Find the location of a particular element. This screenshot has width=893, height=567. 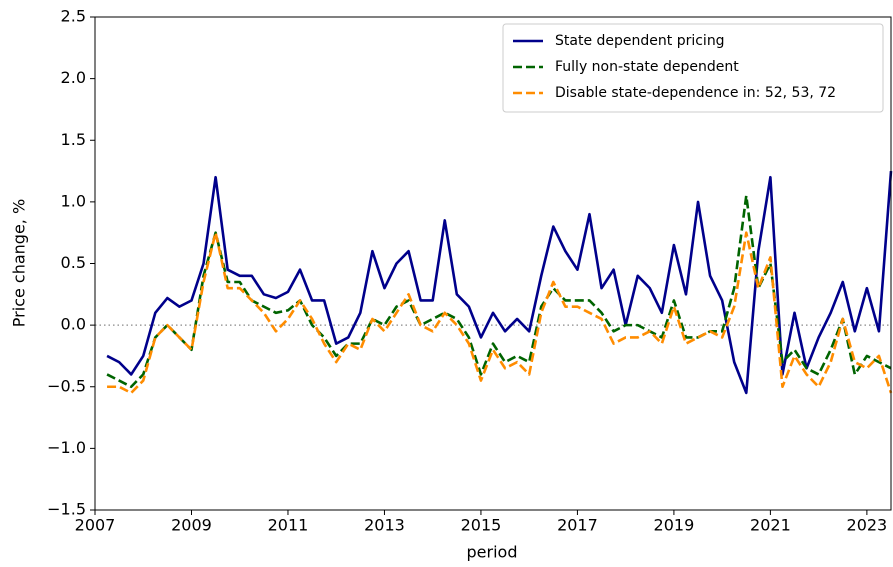

legend-label: Fully non-state dependent is located at coordinates (647, 67).